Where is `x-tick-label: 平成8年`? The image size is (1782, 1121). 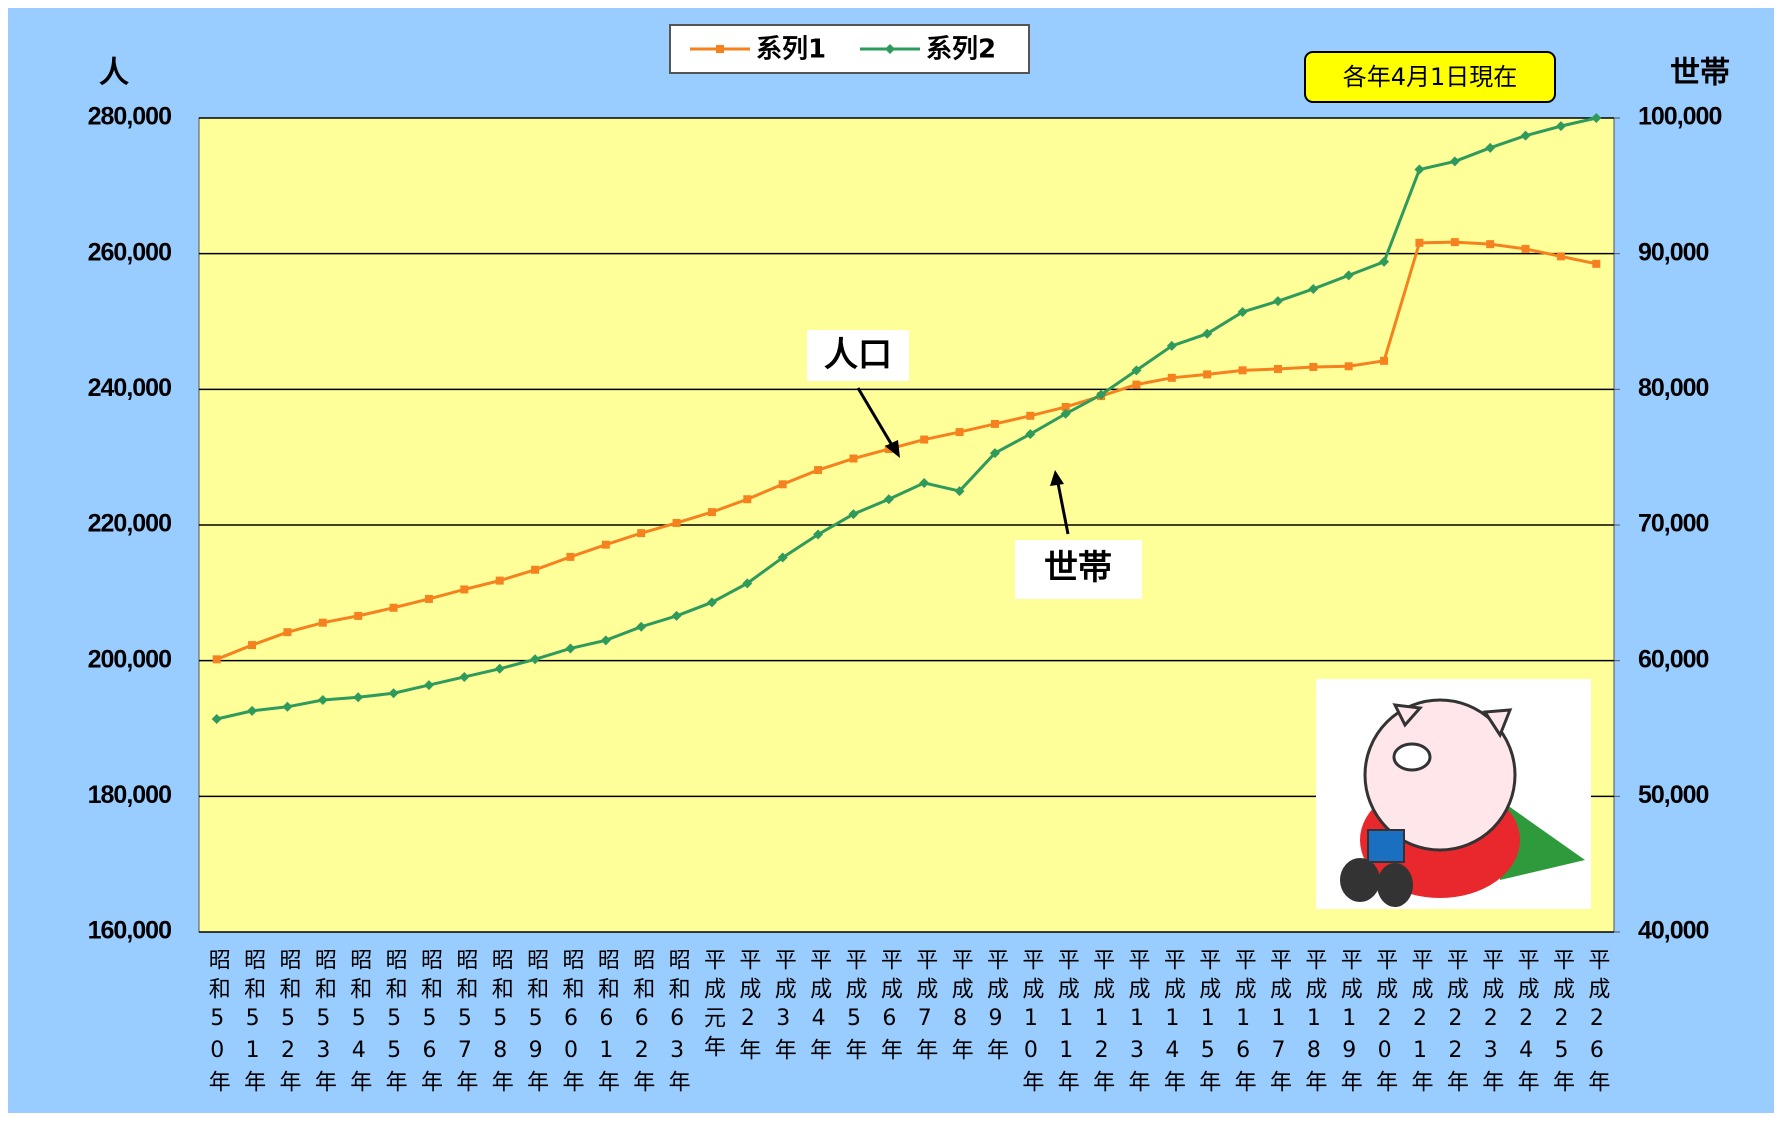
x-tick-label: 平成8年 is located at coordinates (961, 1007).